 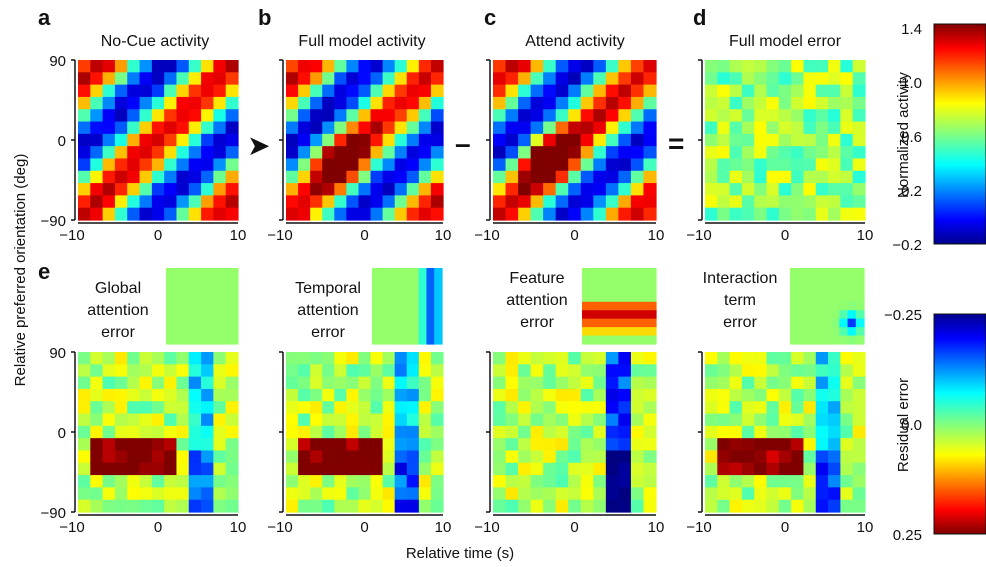 What do you see at coordinates (279, 527) in the screenshot?
I see `tick-label: −10` at bounding box center [279, 527].